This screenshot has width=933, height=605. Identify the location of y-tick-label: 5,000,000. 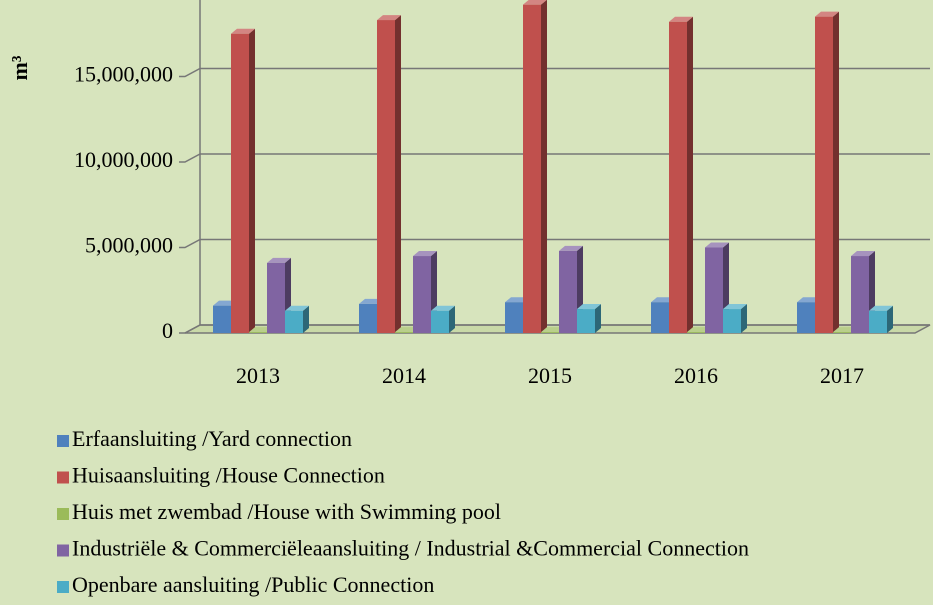
(129, 245).